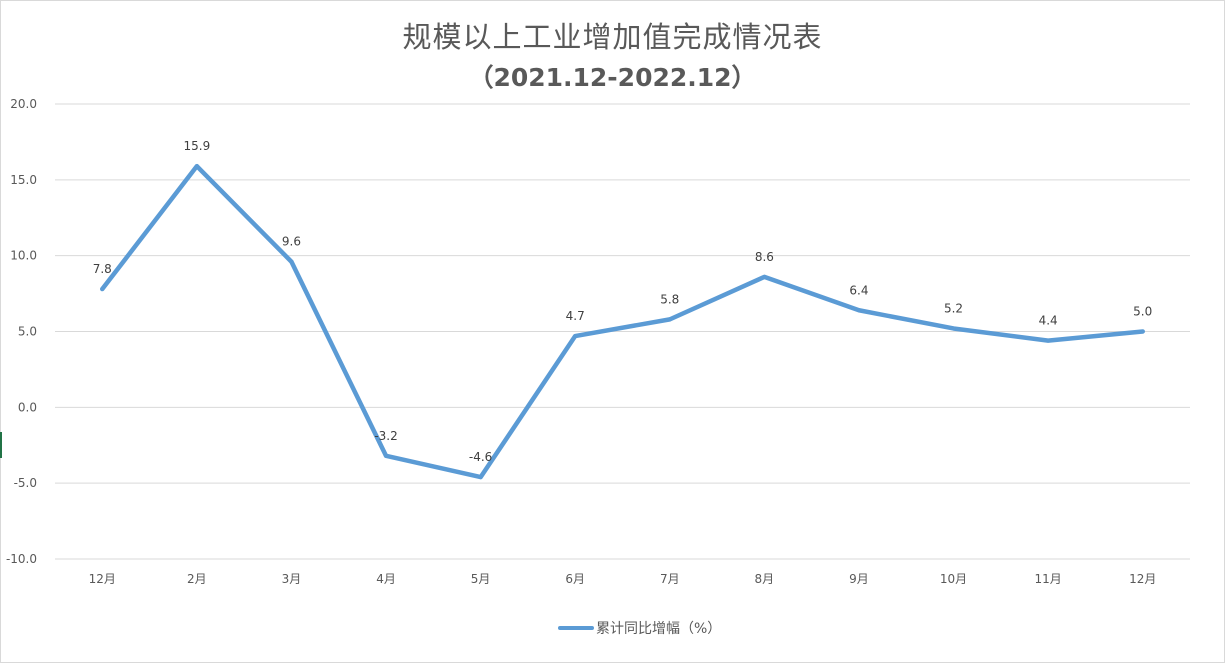  Describe the element at coordinates (197, 146) in the screenshot. I see `data-label: 15.9` at that location.